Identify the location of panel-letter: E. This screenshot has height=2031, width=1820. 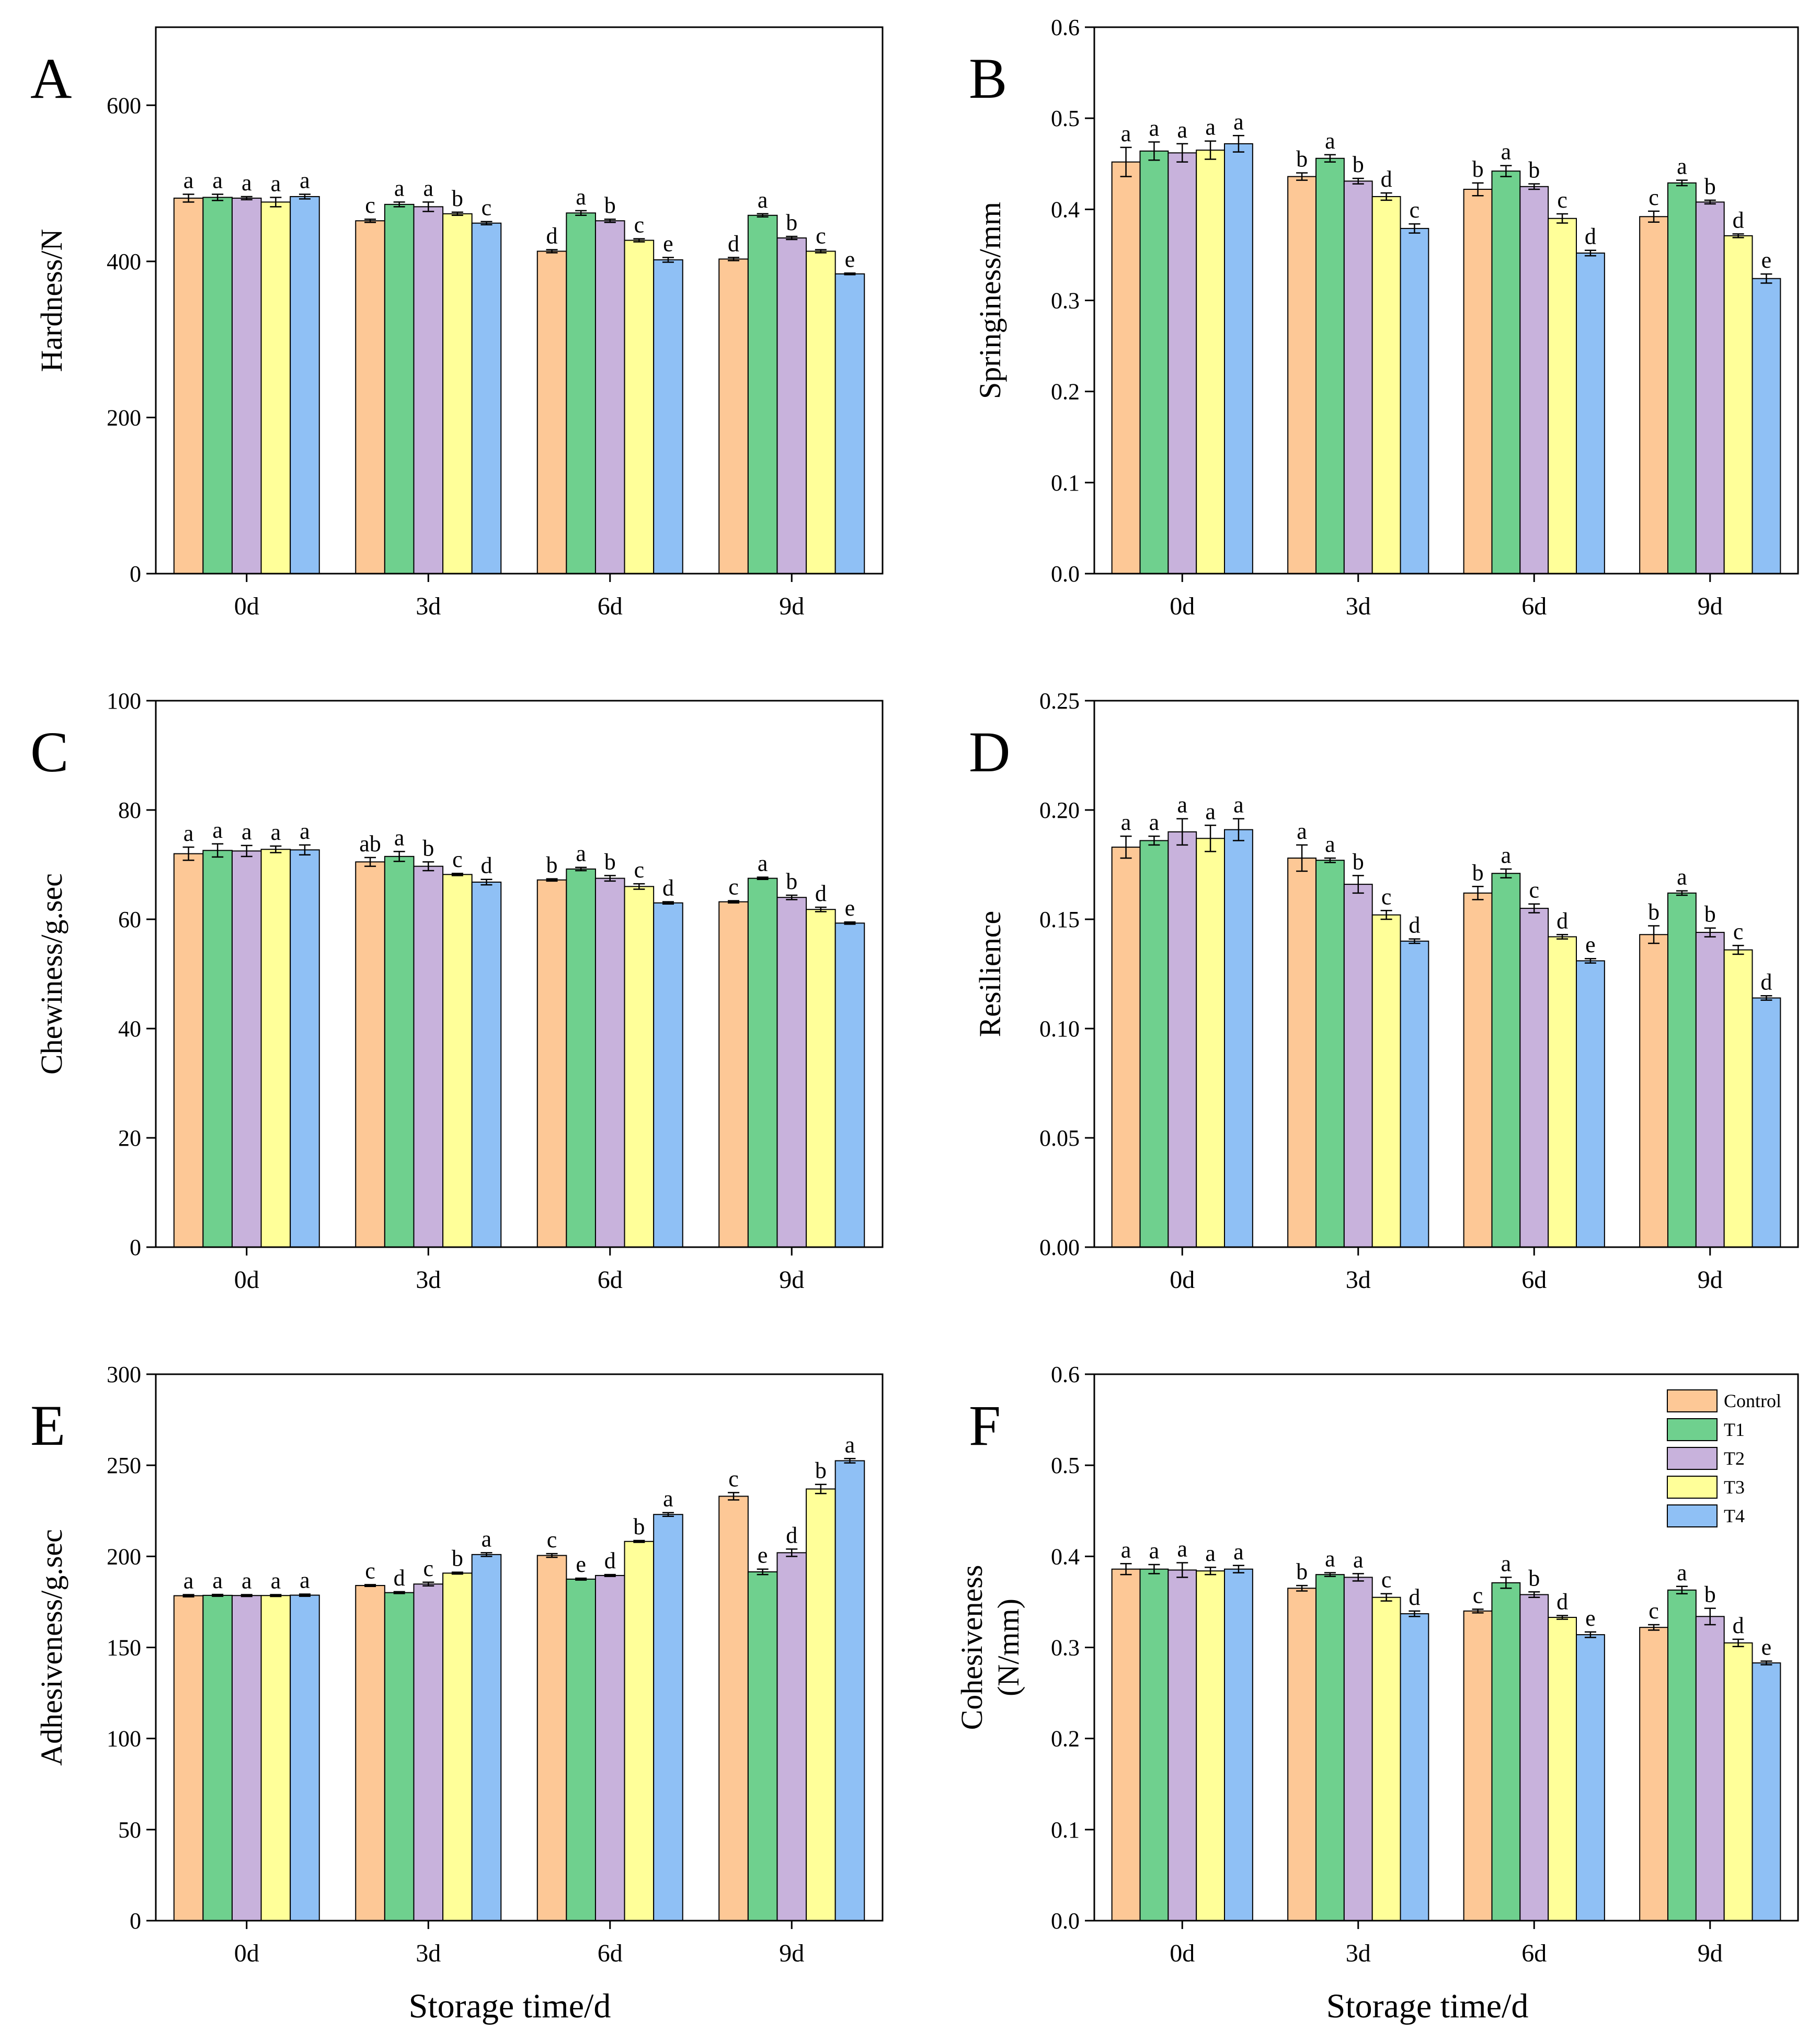
(48, 1425).